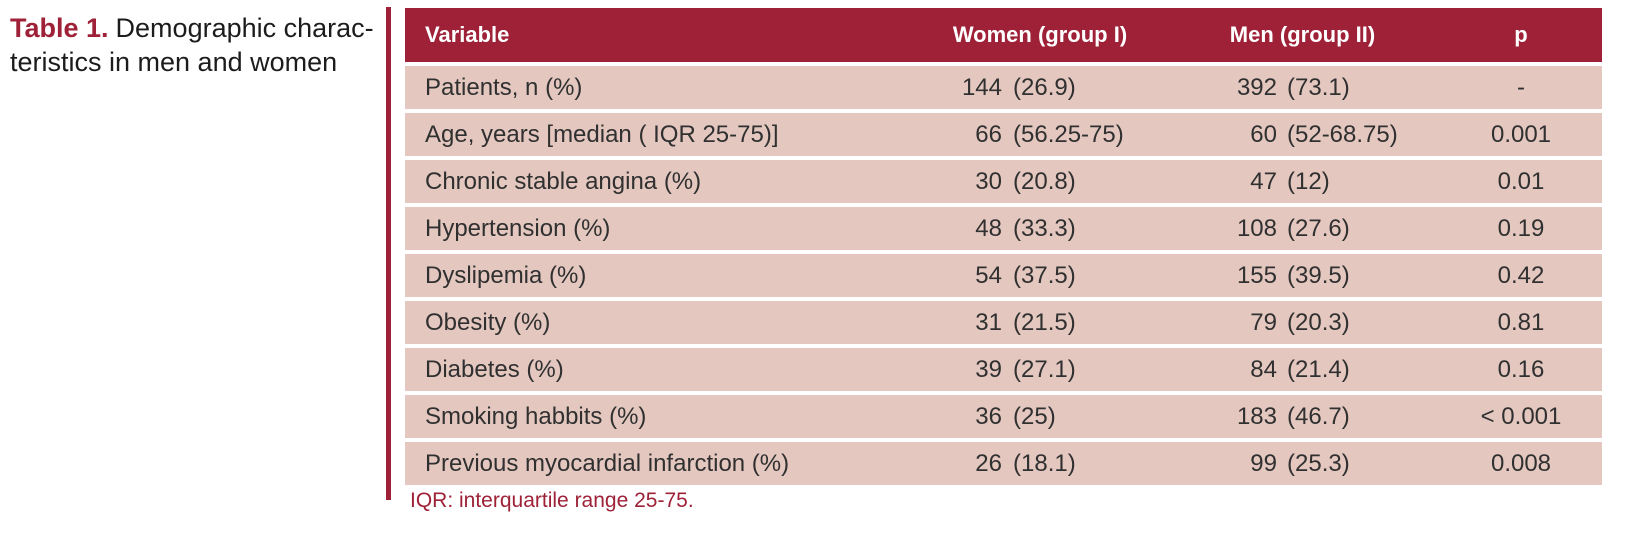  Describe the element at coordinates (1034, 416) in the screenshot. I see `cell-women-detail: (25)` at that location.